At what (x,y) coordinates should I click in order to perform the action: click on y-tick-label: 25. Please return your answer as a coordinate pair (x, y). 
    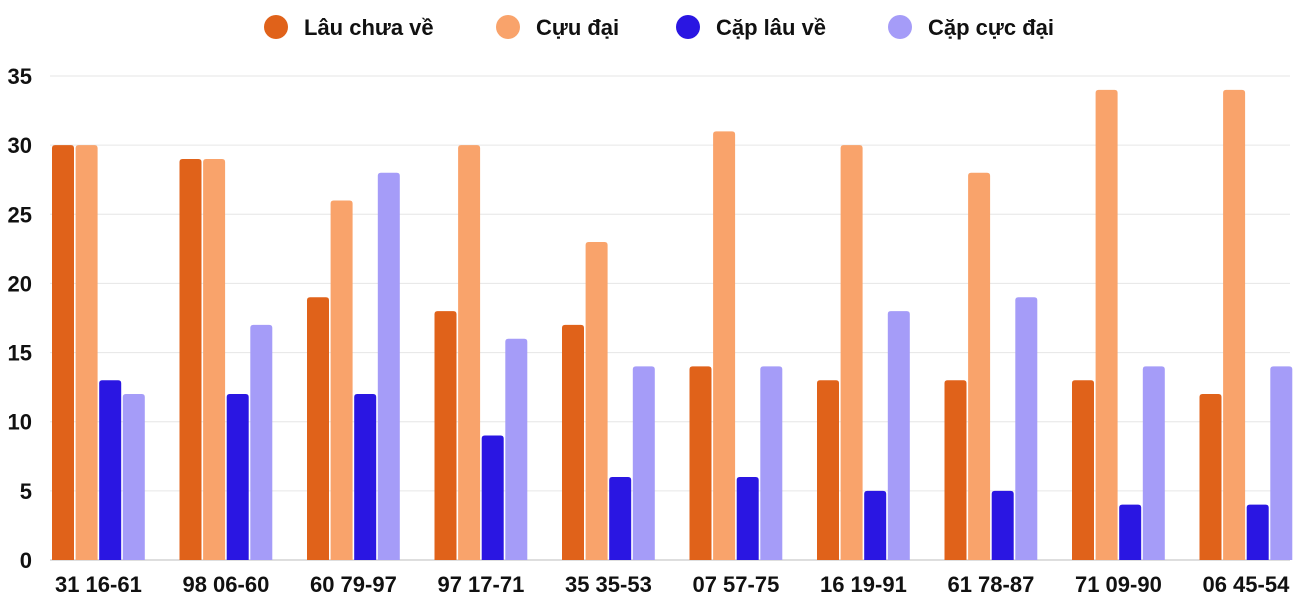
    Looking at the image, I should click on (20, 214).